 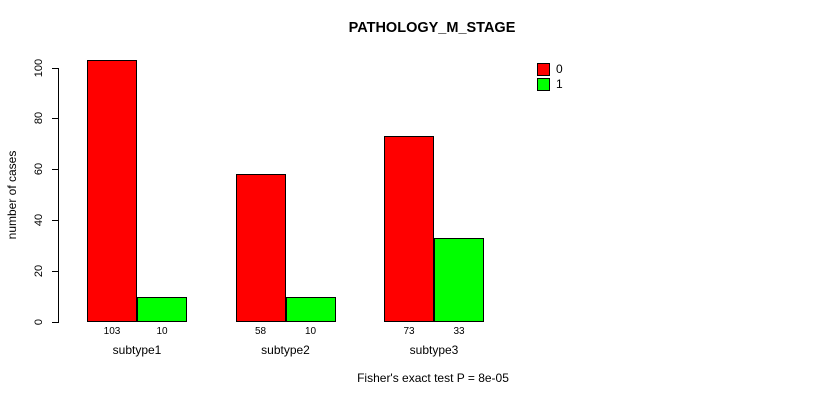 I want to click on bar-value-label: 73, so click(x=409, y=331).